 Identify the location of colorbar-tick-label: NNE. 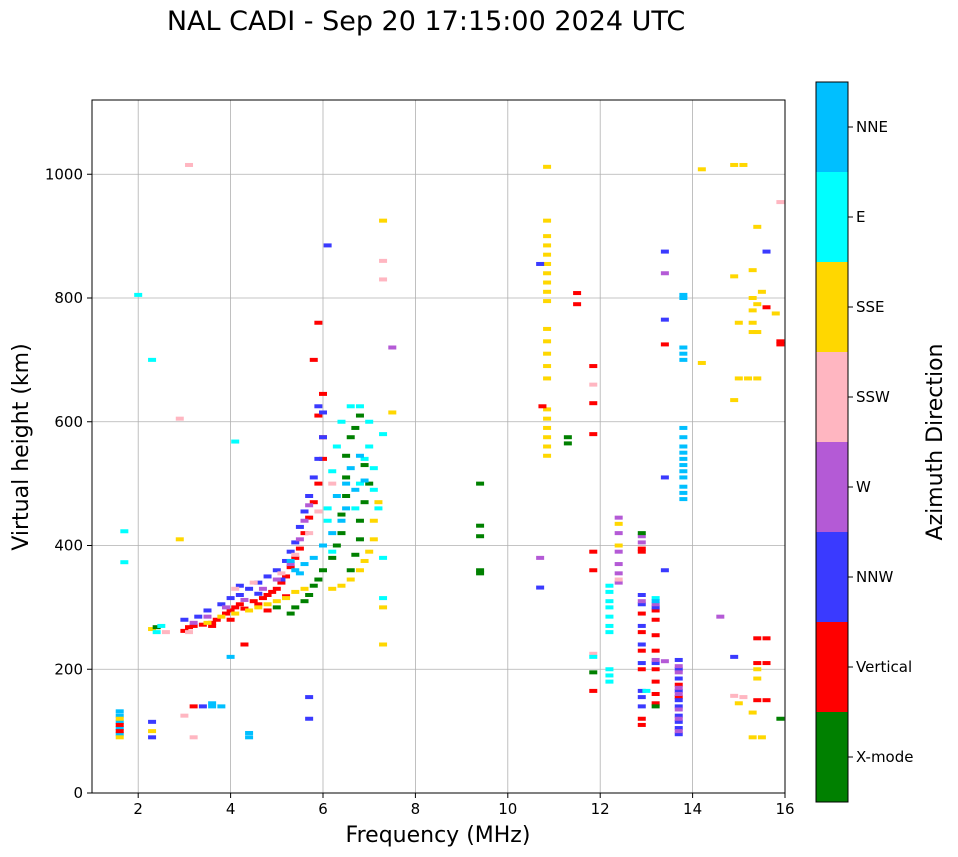
(872, 127).